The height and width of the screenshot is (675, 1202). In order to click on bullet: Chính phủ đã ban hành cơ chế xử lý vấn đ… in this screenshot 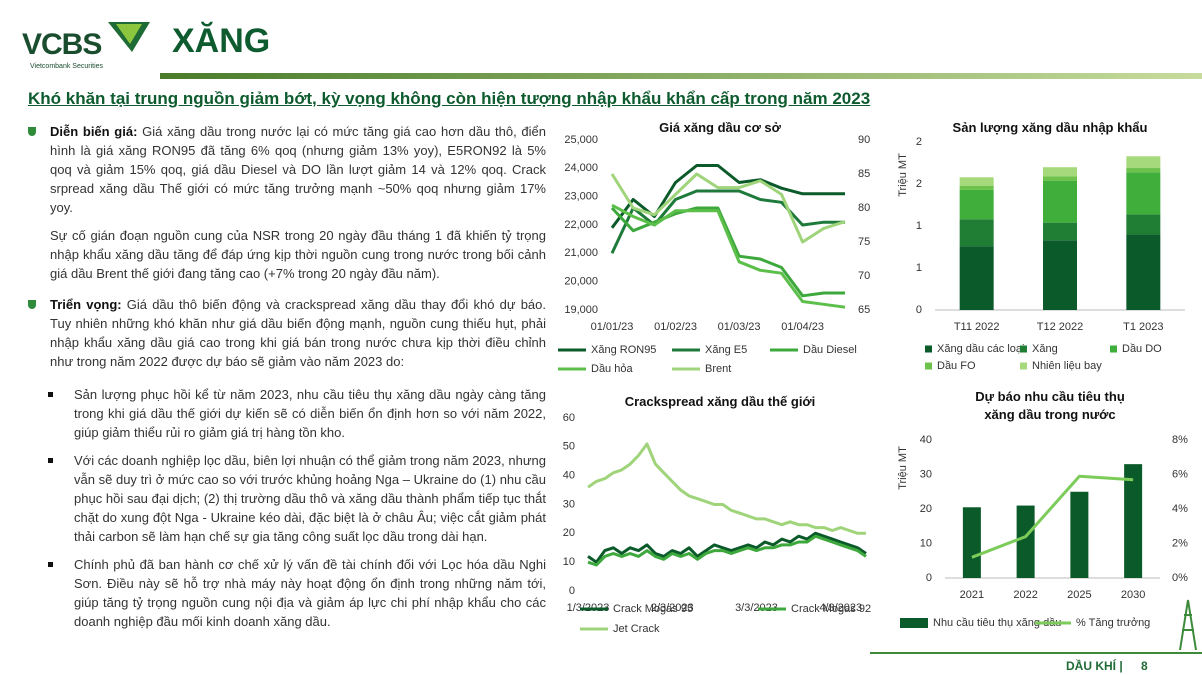, I will do `click(287, 593)`.